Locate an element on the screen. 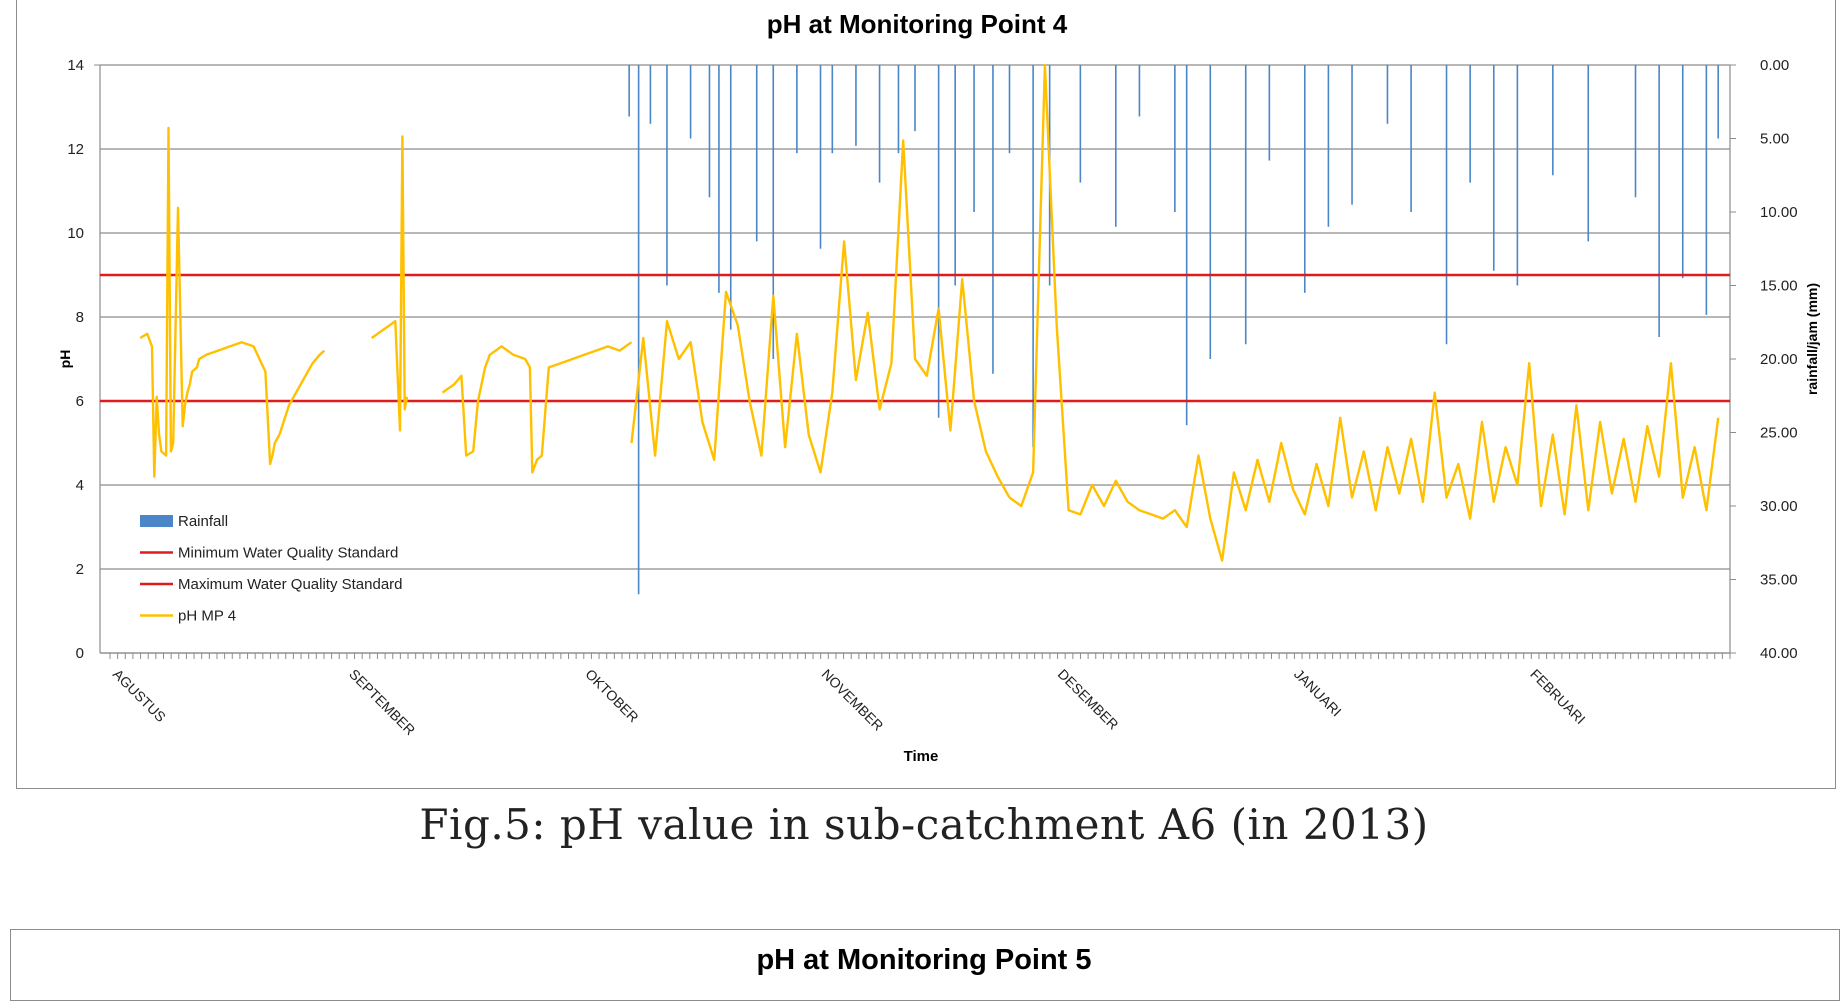 Image resolution: width=1848 pixels, height=1001 pixels. y2-tick-label: 0.00 is located at coordinates (1774, 65).